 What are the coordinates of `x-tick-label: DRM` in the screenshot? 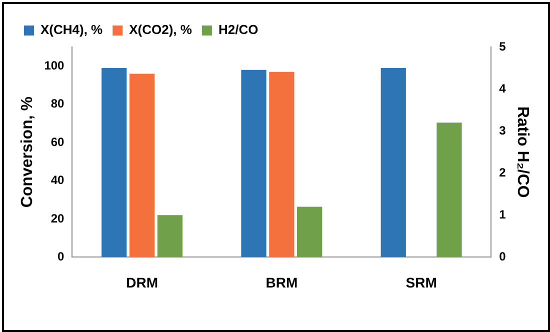 It's located at (142, 282).